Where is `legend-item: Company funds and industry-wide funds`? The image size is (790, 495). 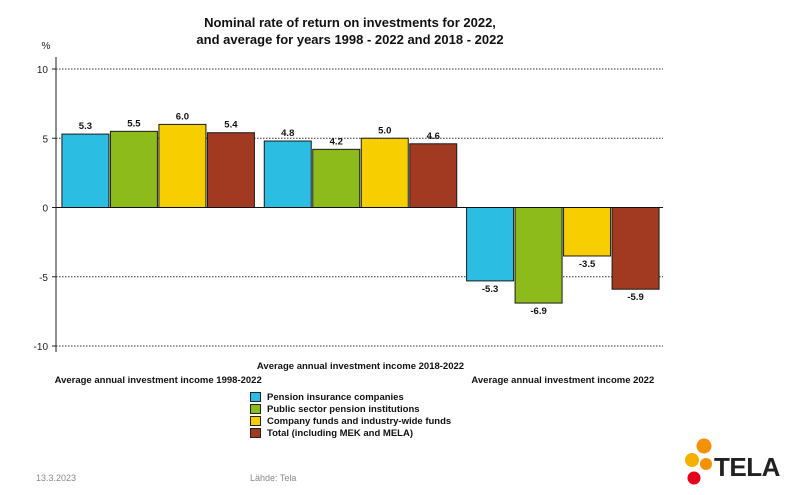 legend-item: Company funds and industry-wide funds is located at coordinates (350, 421).